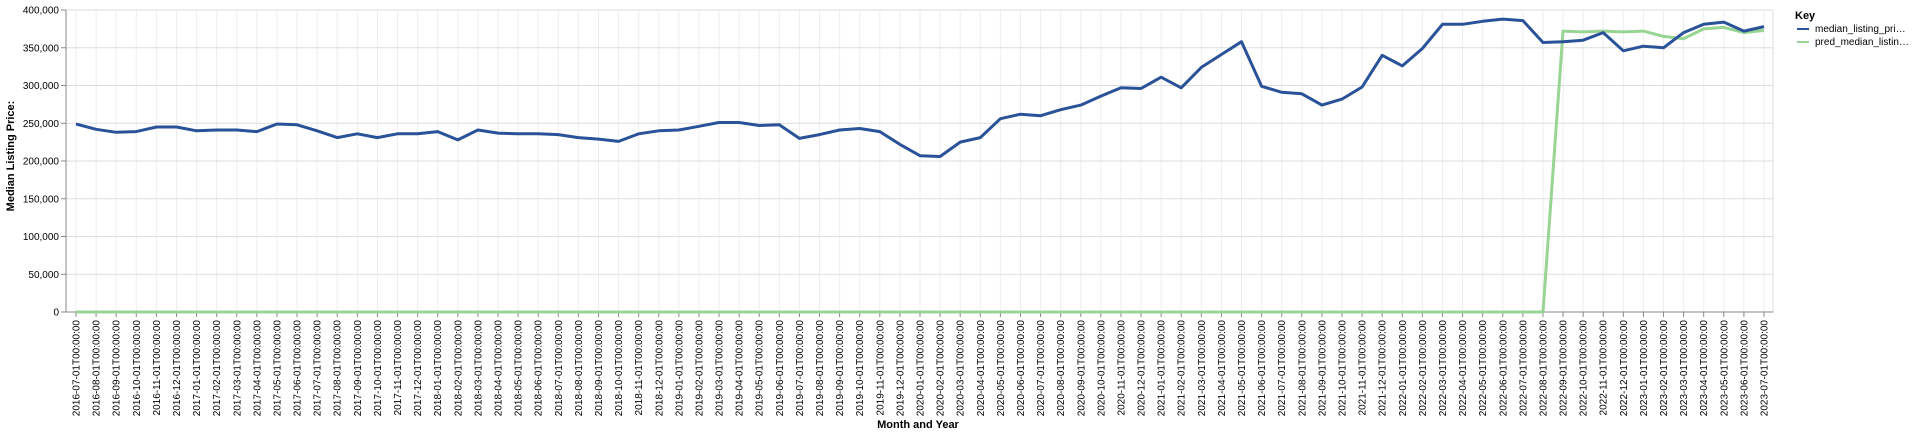 This screenshot has height=434, width=1920. What do you see at coordinates (197, 368) in the screenshot?
I see `x-tick-label: 2017-01-01T00:00:00` at bounding box center [197, 368].